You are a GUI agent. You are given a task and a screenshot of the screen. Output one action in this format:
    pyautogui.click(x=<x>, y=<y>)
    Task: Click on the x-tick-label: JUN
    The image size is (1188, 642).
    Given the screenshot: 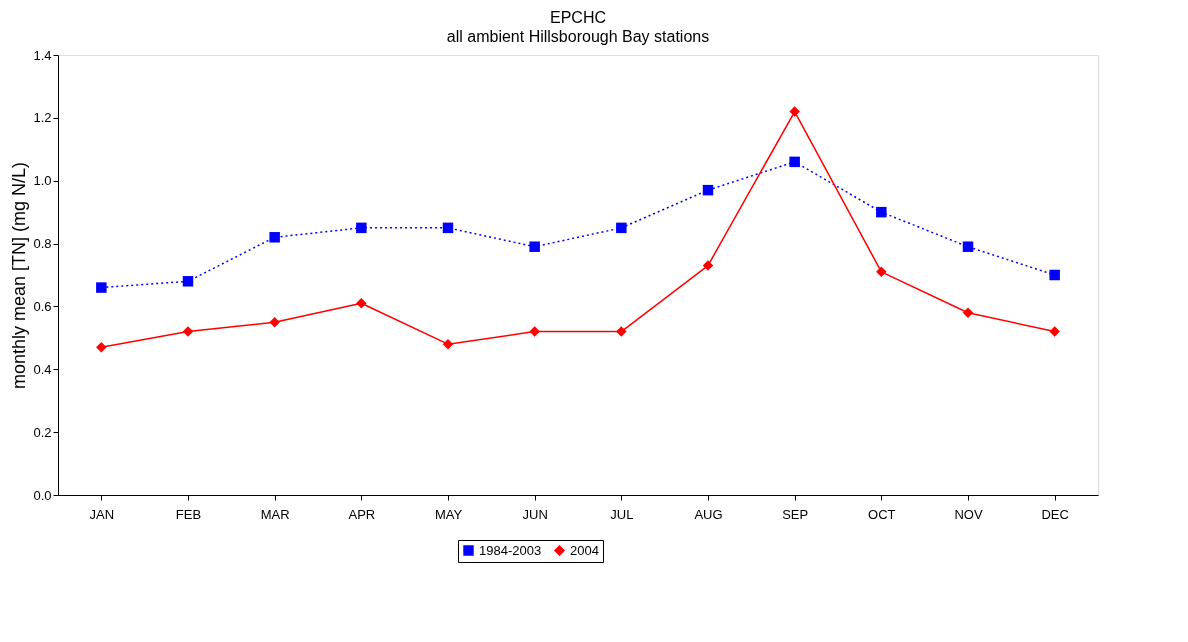 What is the action you would take?
    pyautogui.click(x=535, y=514)
    